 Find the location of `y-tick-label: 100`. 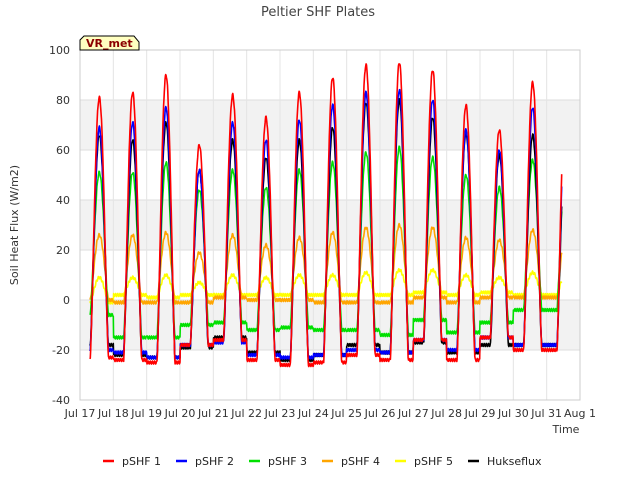

y-tick-label: 100 is located at coordinates (59, 50).